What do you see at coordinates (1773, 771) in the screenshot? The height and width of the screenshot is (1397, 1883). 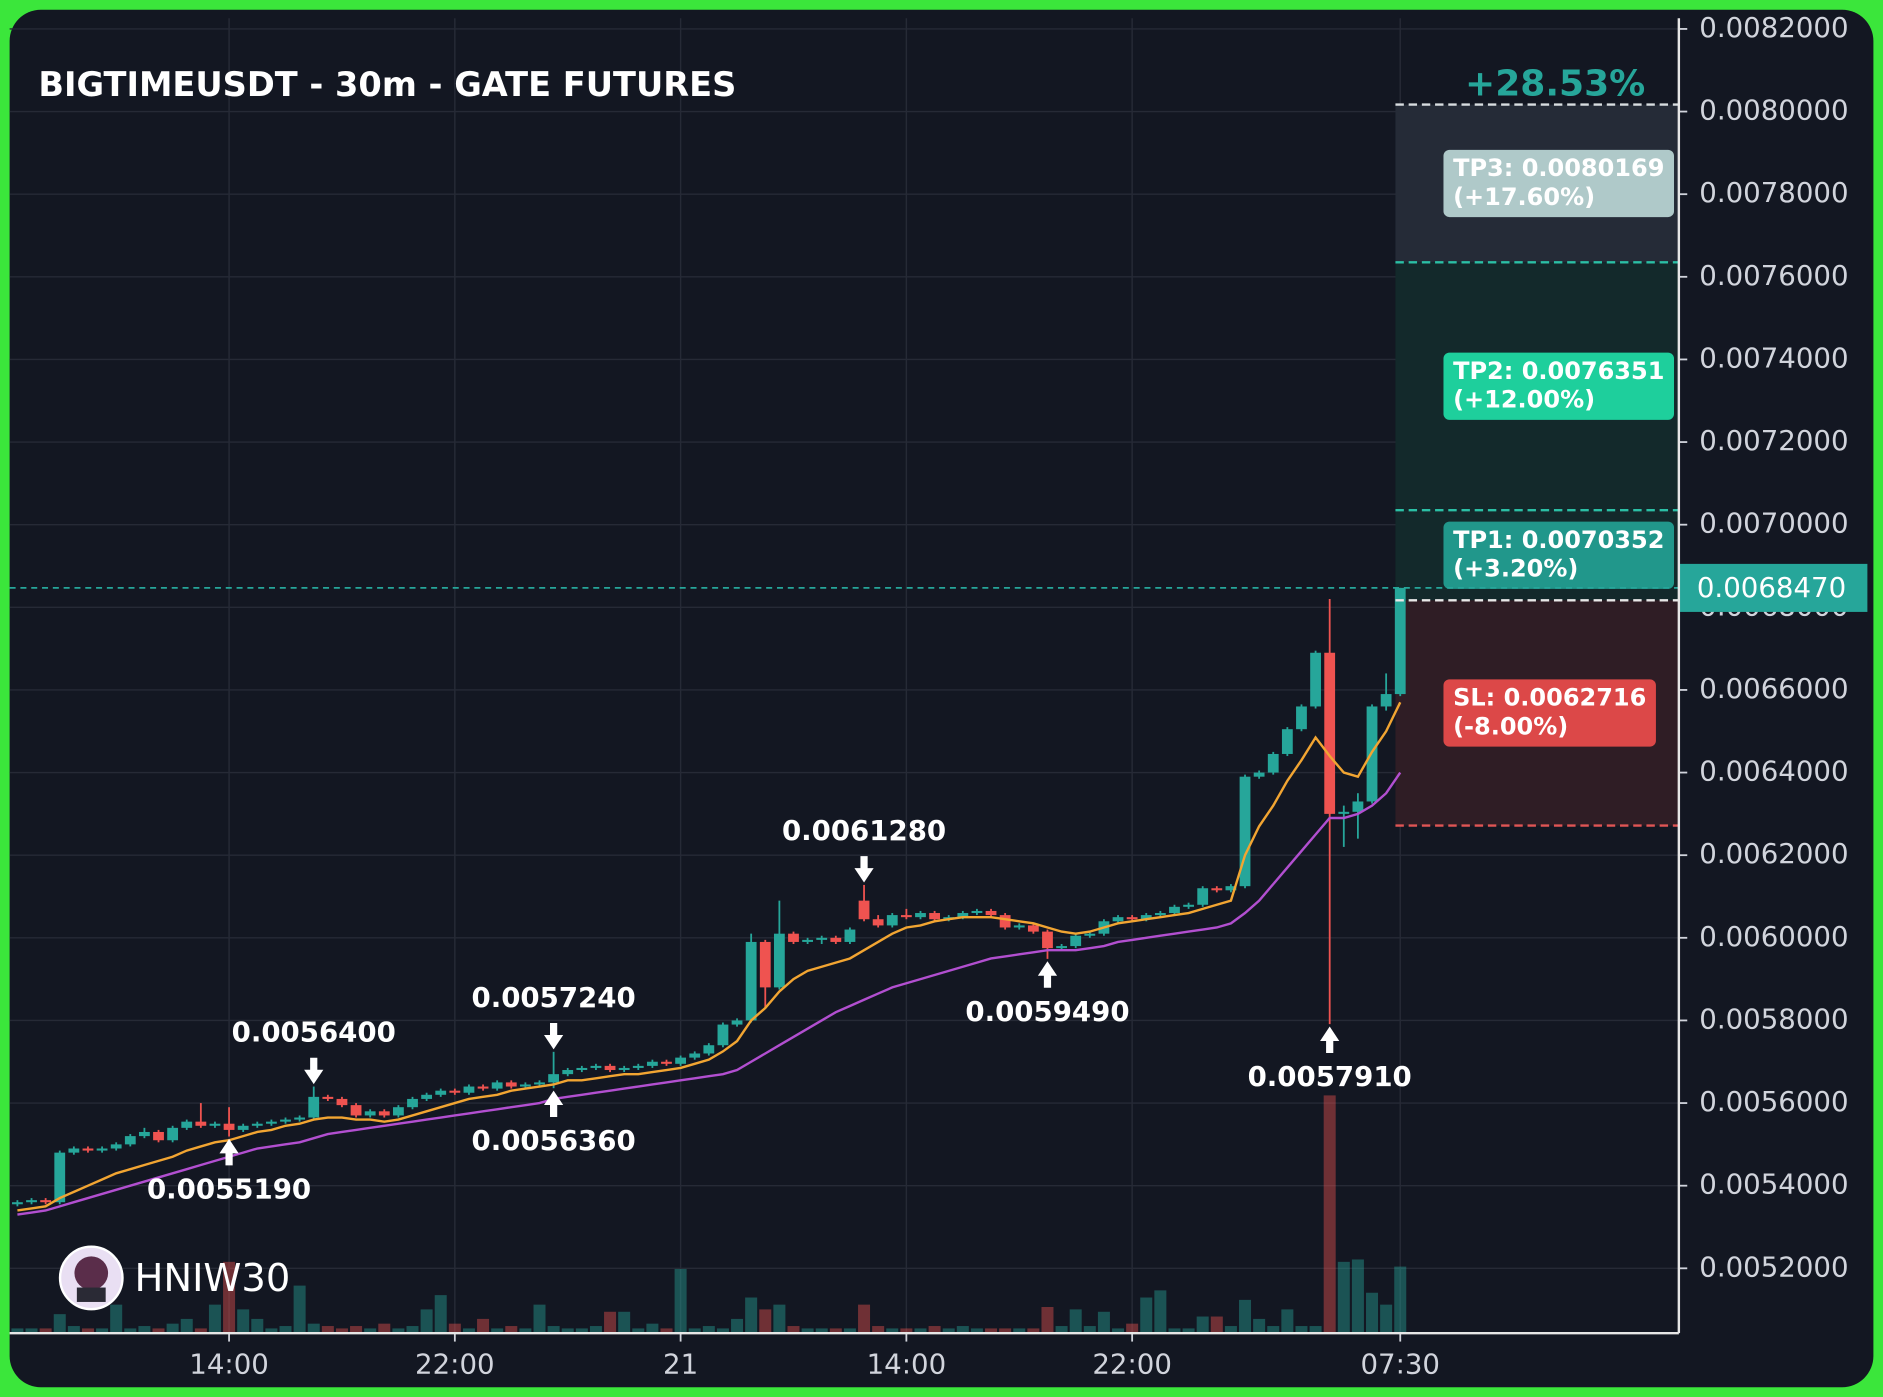 I see `y-tick-label: 0.0064000` at bounding box center [1773, 771].